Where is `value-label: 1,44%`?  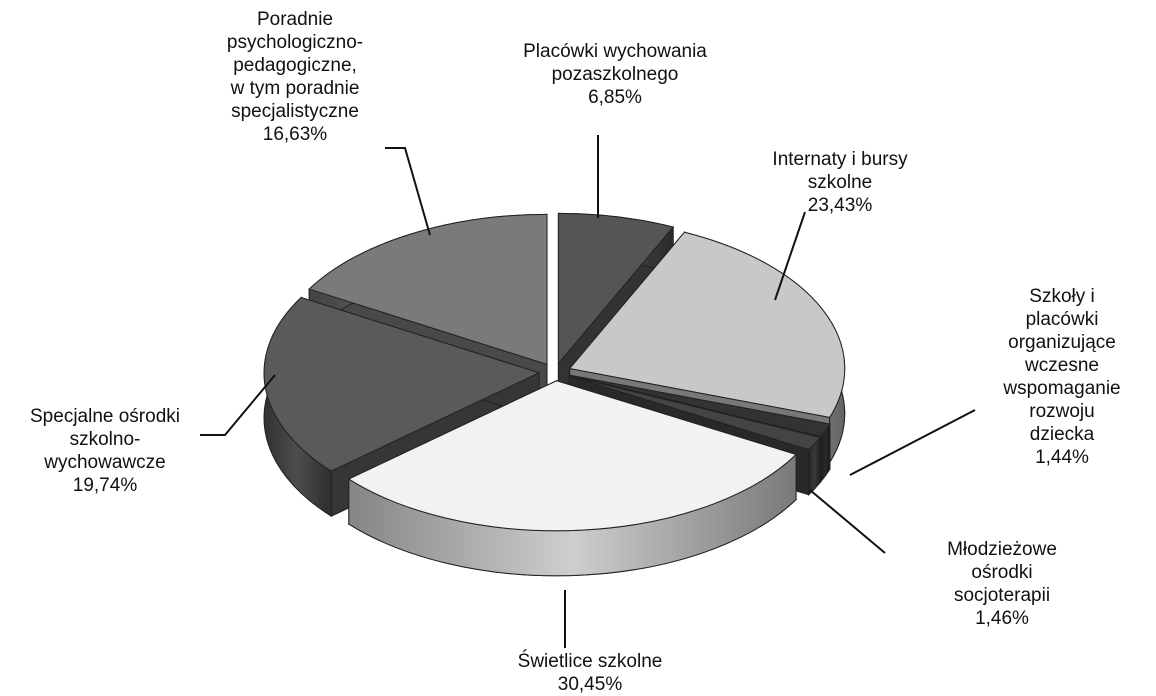 value-label: 1,44% is located at coordinates (1062, 457).